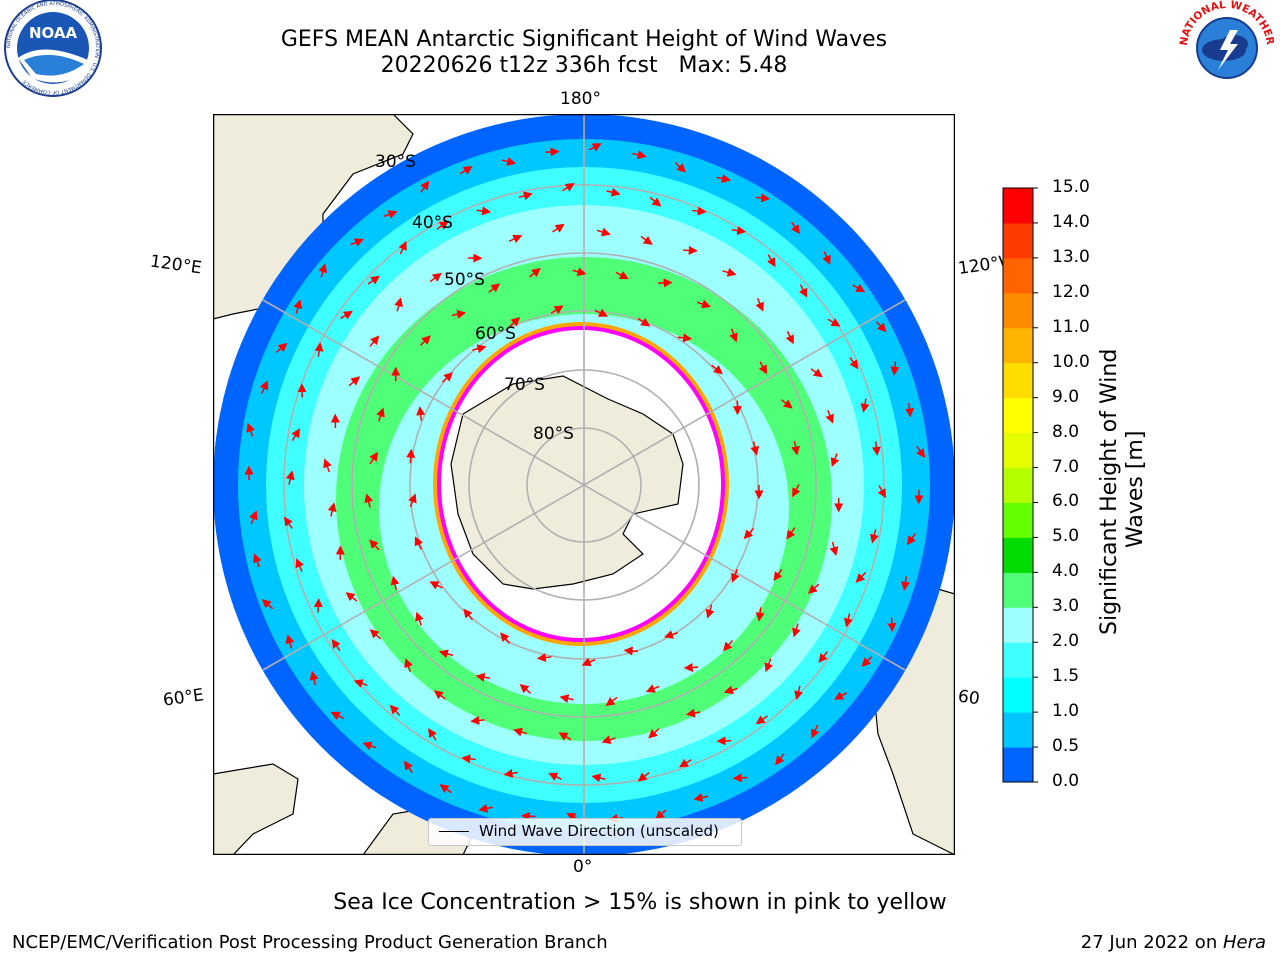 The height and width of the screenshot is (960, 1280). What do you see at coordinates (1066, 466) in the screenshot?
I see `colorbar-tick-label: 7.0` at bounding box center [1066, 466].